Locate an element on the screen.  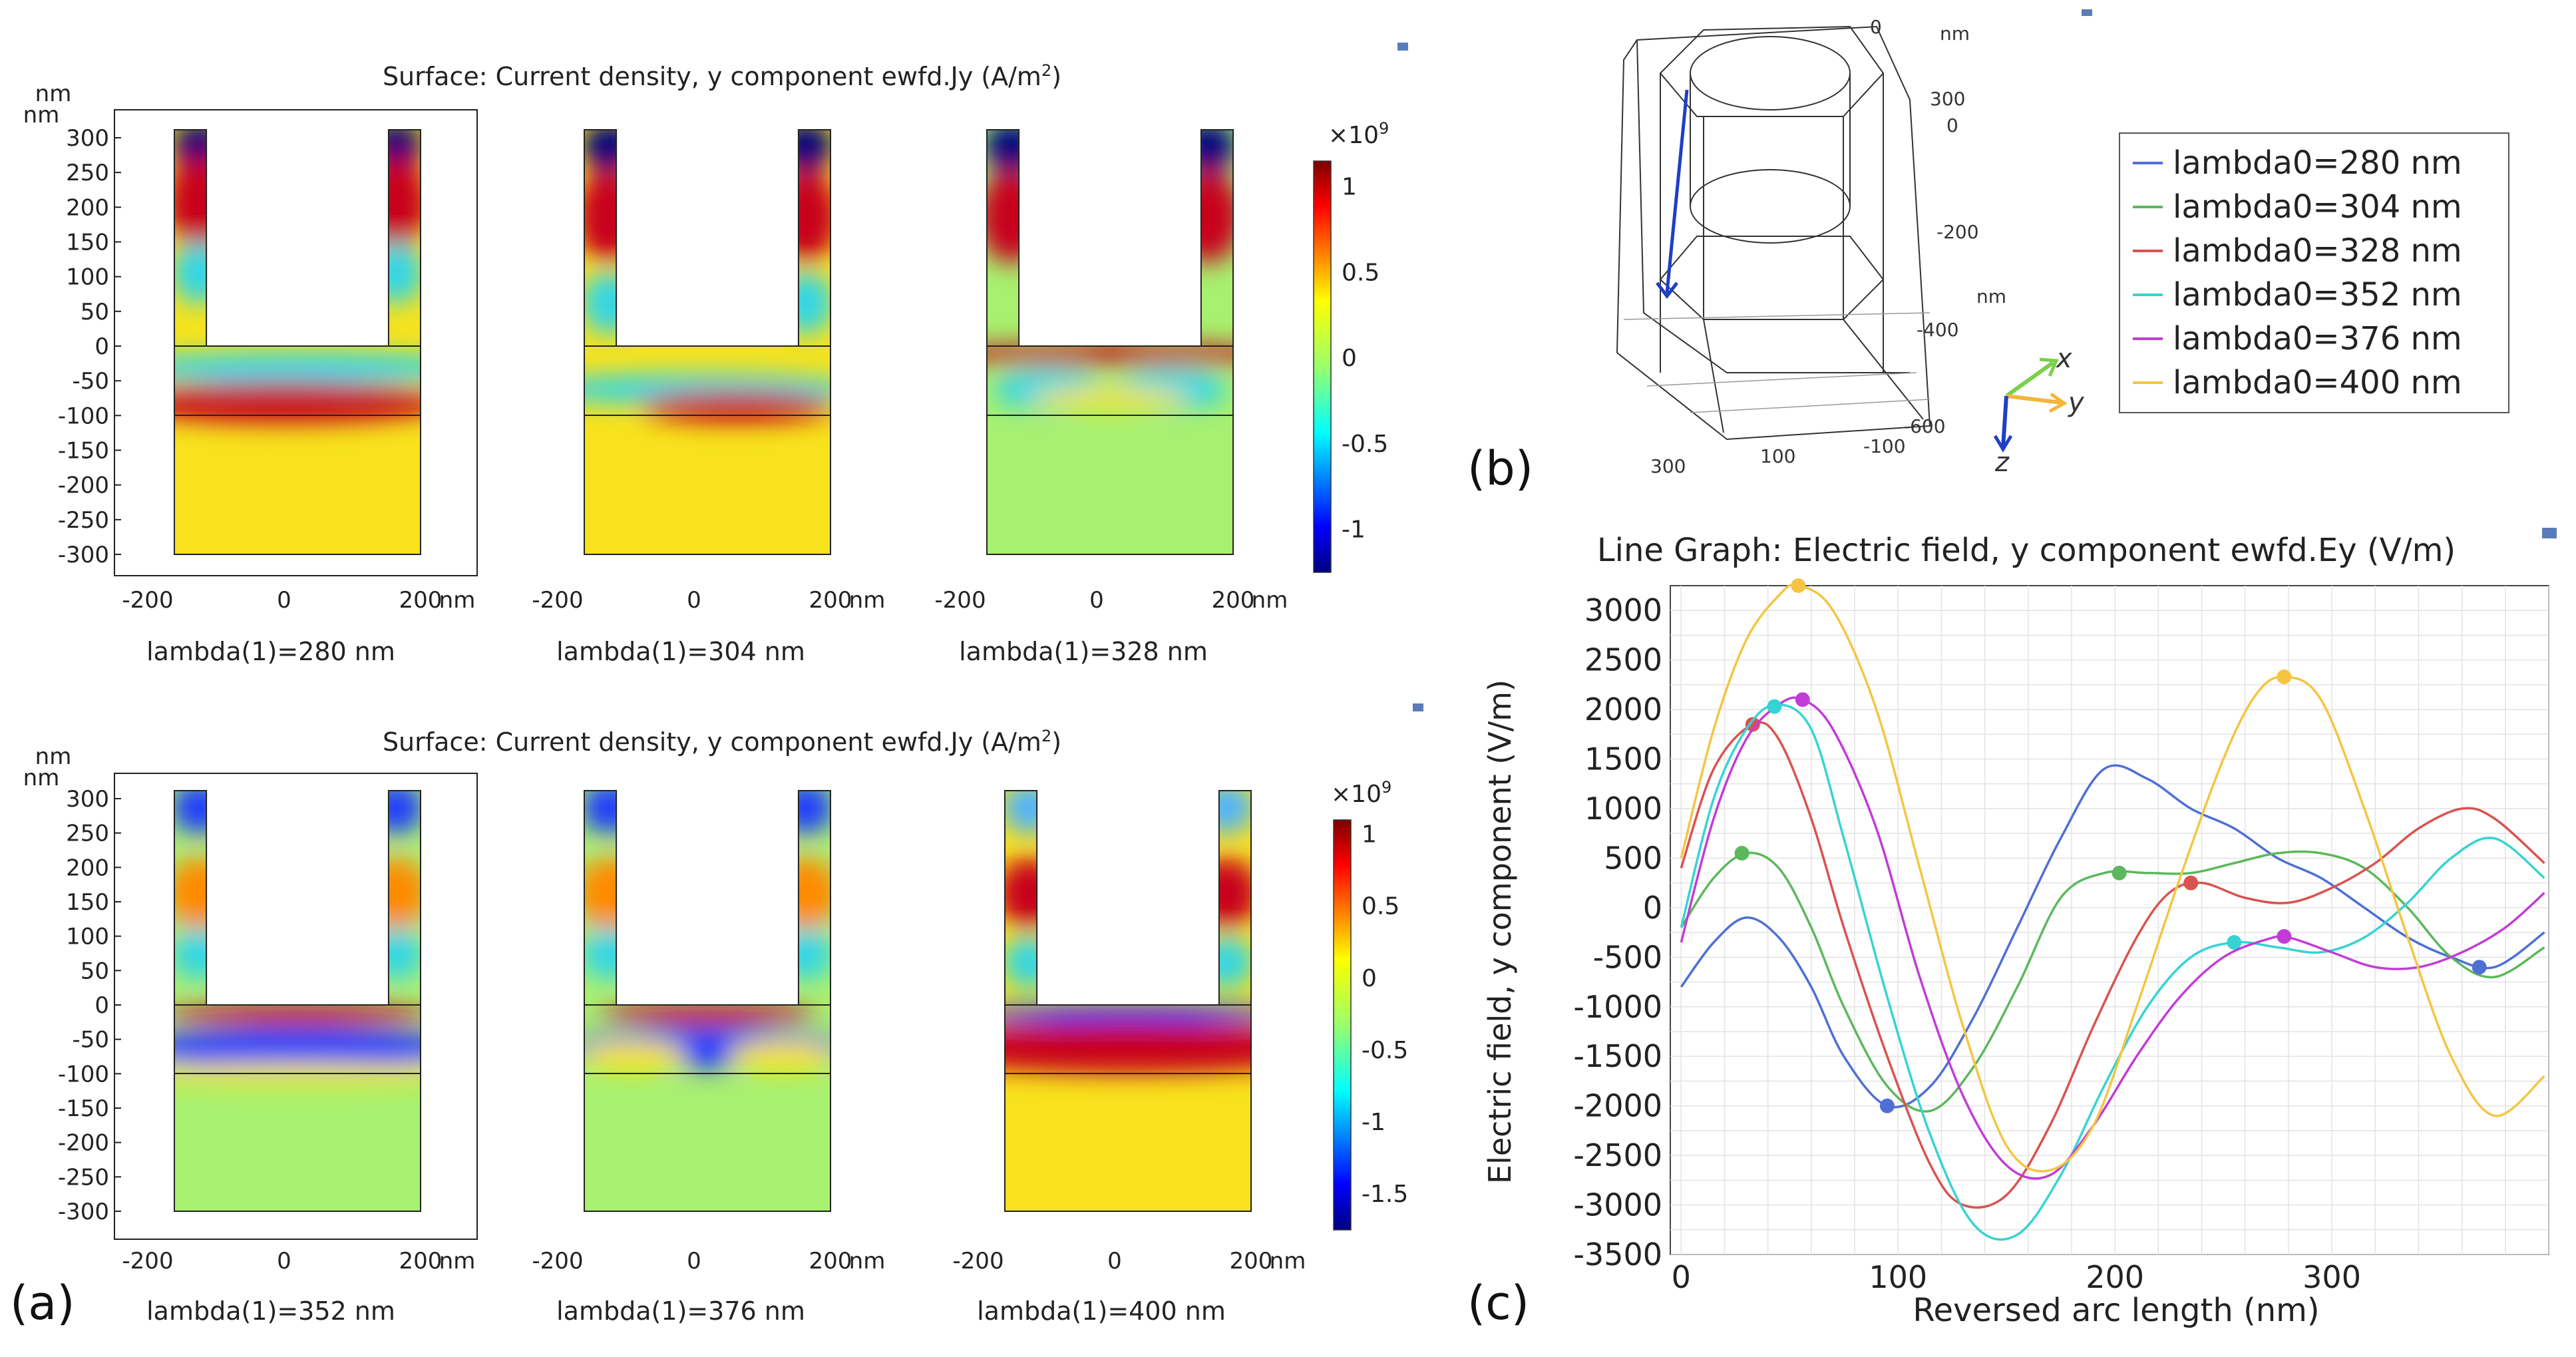
panel-c-label: (c) is located at coordinates (1498, 1303).